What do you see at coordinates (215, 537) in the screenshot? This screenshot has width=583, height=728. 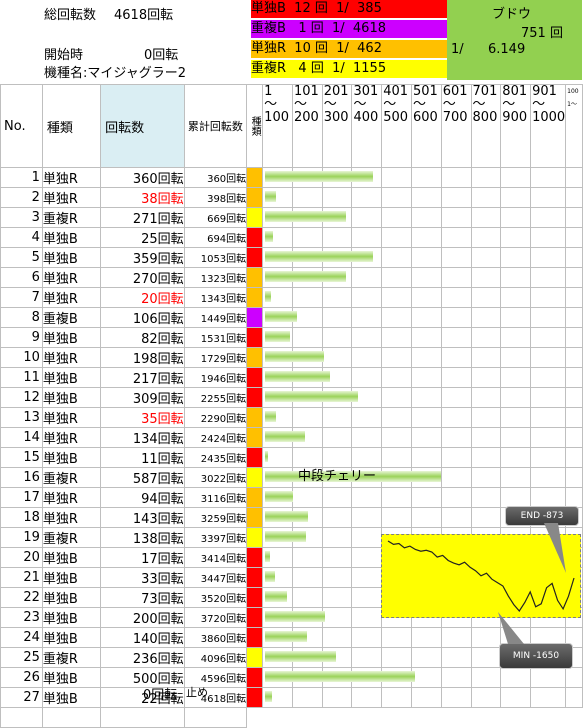 I see `row-cumulative: 3397回転` at bounding box center [215, 537].